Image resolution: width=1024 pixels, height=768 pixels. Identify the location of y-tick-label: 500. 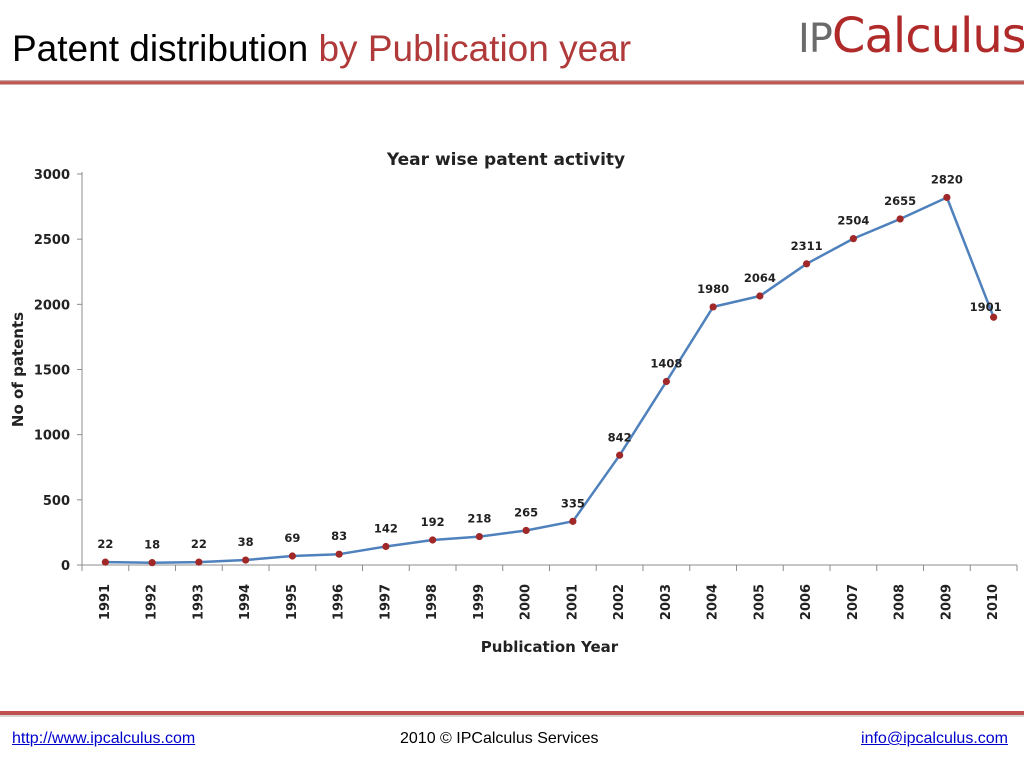
(56, 501).